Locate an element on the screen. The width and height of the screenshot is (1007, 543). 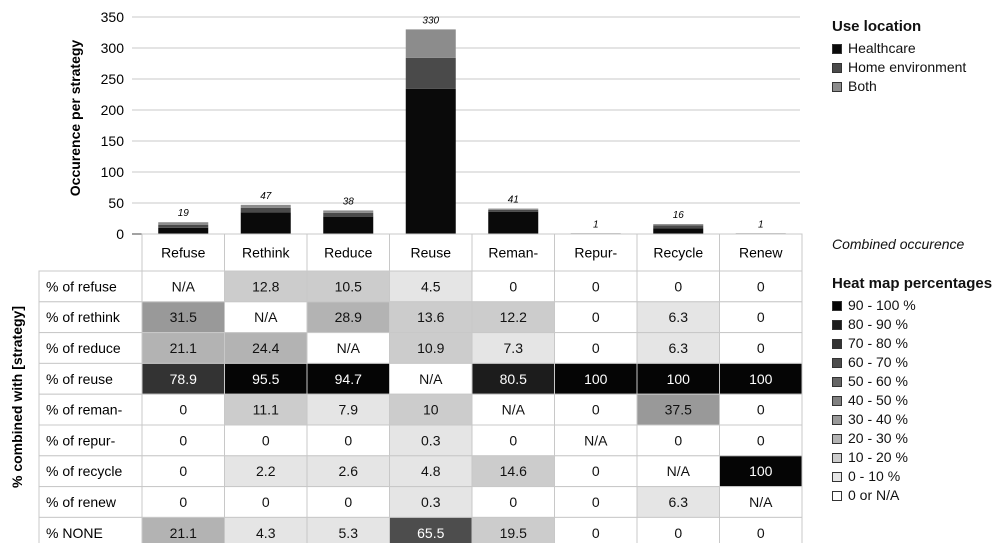
legend-label: Both is located at coordinates (862, 86).